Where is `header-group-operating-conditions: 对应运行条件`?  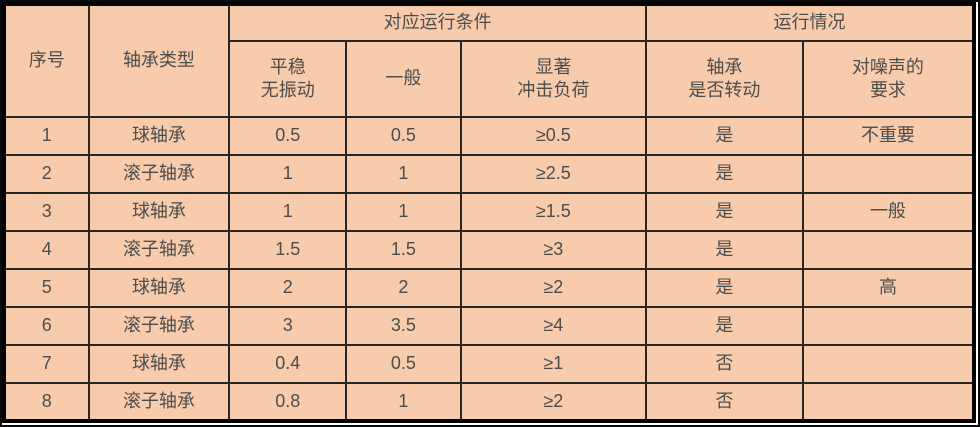 header-group-operating-conditions: 对应运行条件 is located at coordinates (437, 22).